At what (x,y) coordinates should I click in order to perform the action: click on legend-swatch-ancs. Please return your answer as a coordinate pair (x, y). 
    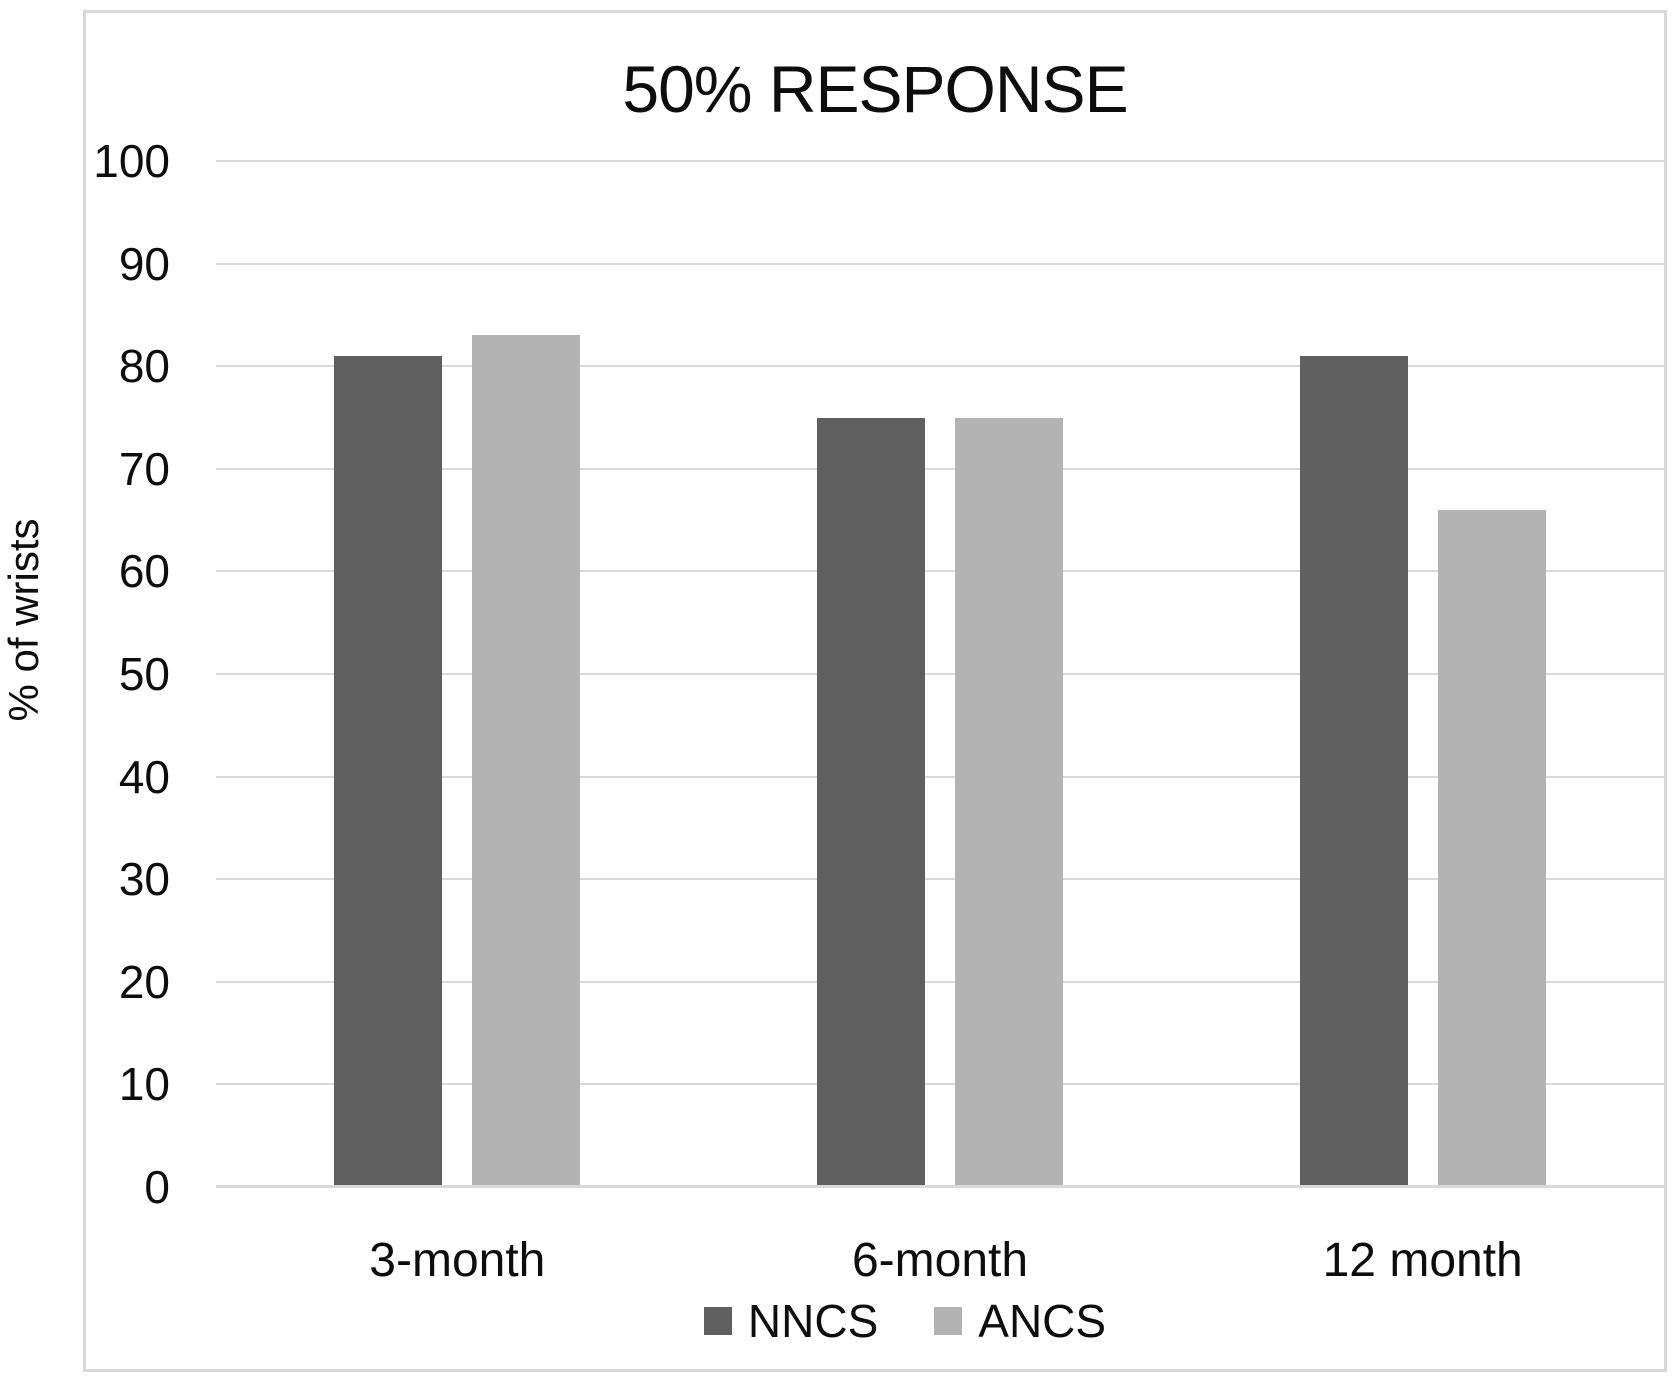
    Looking at the image, I should click on (948, 1321).